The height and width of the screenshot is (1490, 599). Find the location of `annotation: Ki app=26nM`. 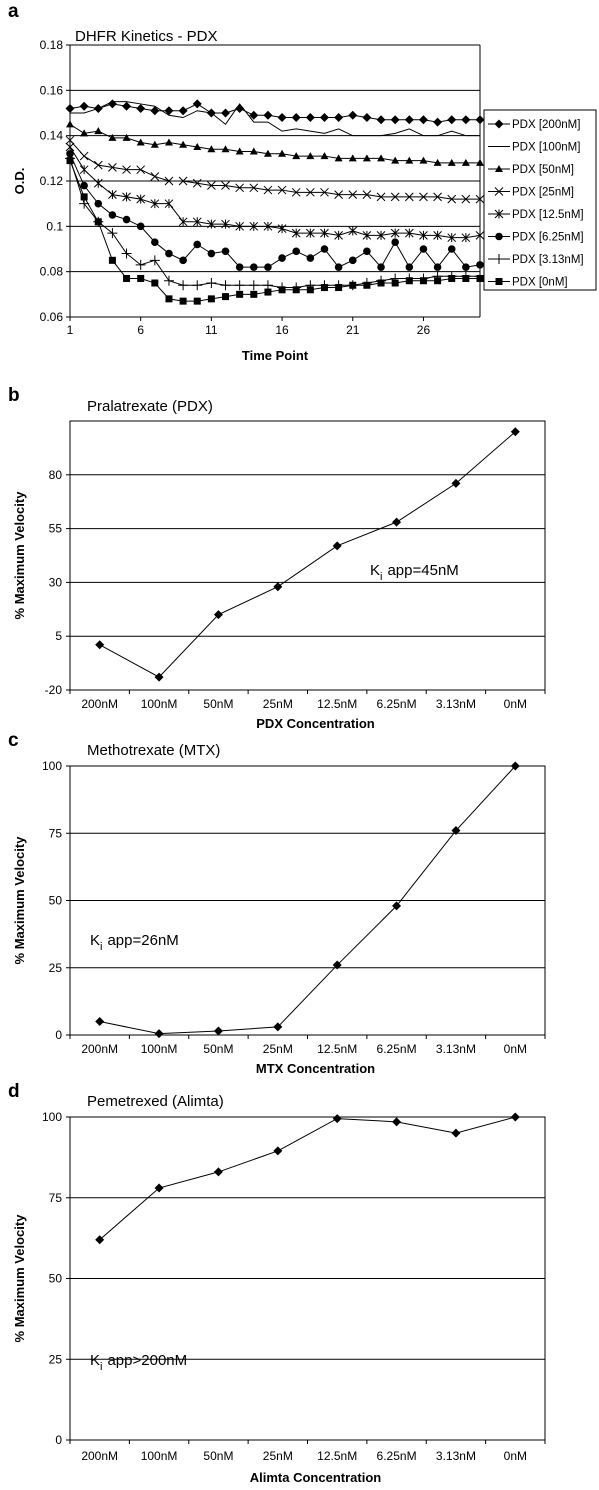

annotation: Ki app=26nM is located at coordinates (134, 942).